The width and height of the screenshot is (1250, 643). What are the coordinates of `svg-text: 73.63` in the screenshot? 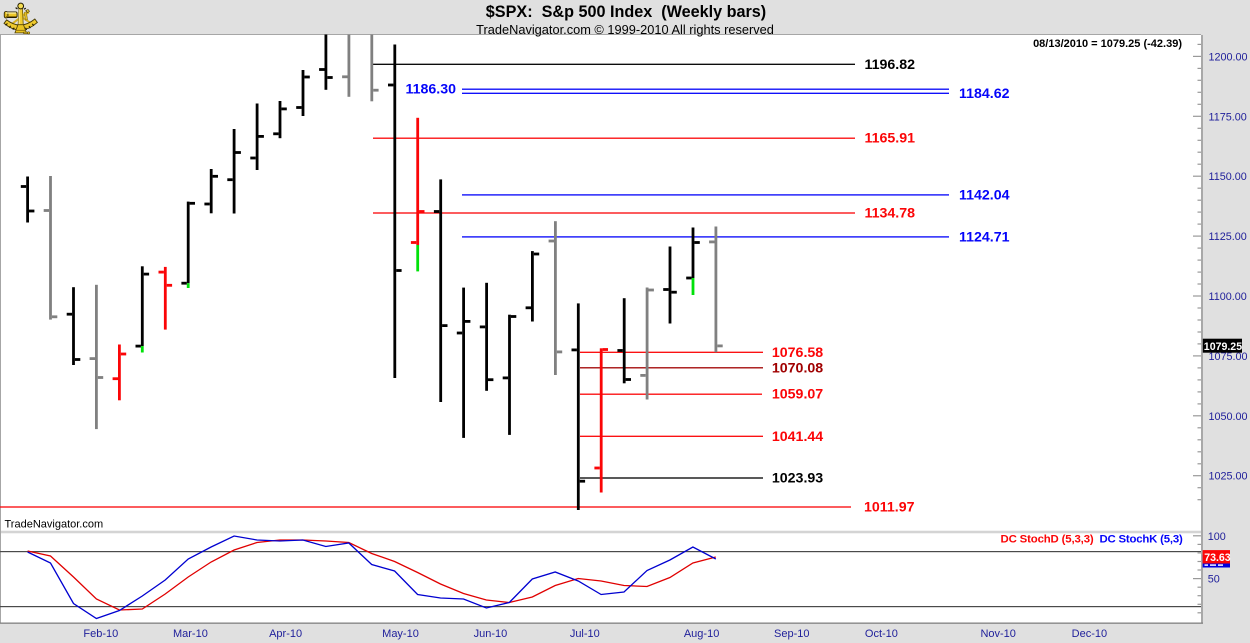 It's located at (1217, 558).